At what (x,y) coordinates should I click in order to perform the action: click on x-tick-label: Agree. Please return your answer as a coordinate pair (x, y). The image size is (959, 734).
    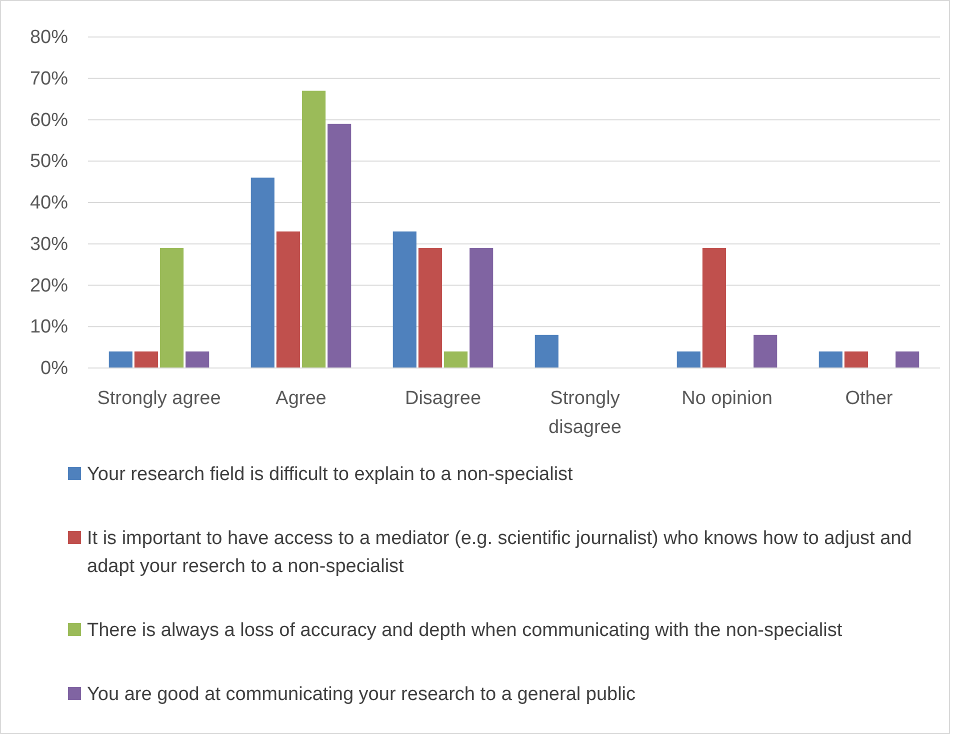
    Looking at the image, I should click on (301, 398).